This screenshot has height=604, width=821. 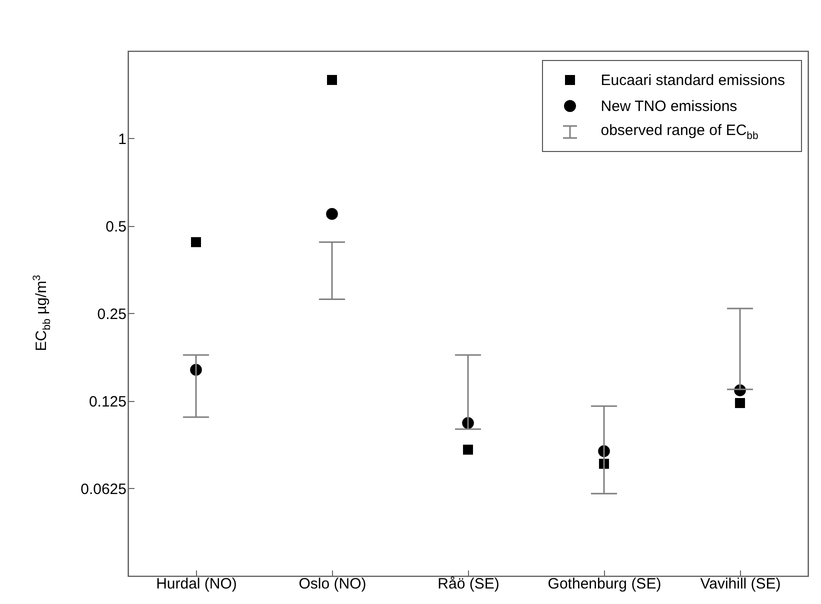 What do you see at coordinates (605, 584) in the screenshot?
I see `x-tick-label: Gothenburg (SE)` at bounding box center [605, 584].